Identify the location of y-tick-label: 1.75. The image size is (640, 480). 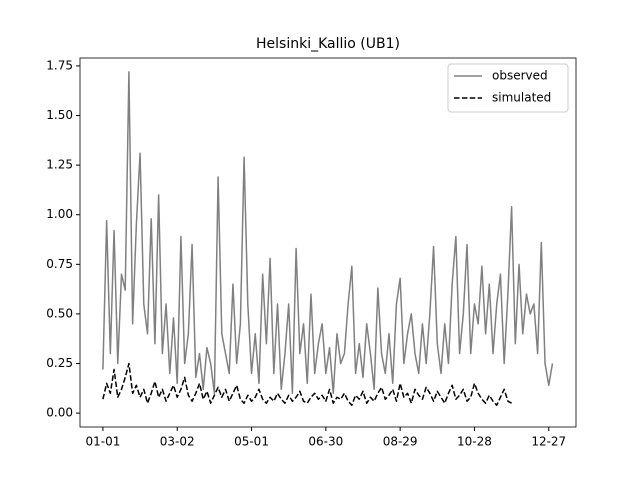
(59, 65).